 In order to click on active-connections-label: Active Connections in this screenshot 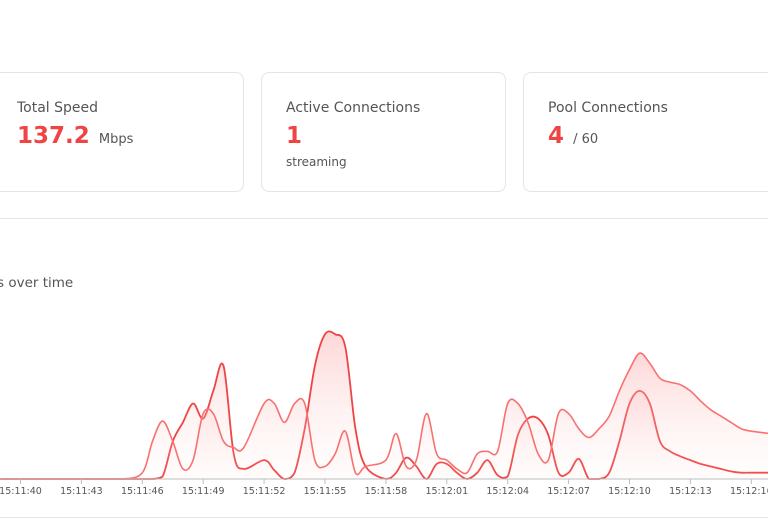, I will do `click(353, 108)`.